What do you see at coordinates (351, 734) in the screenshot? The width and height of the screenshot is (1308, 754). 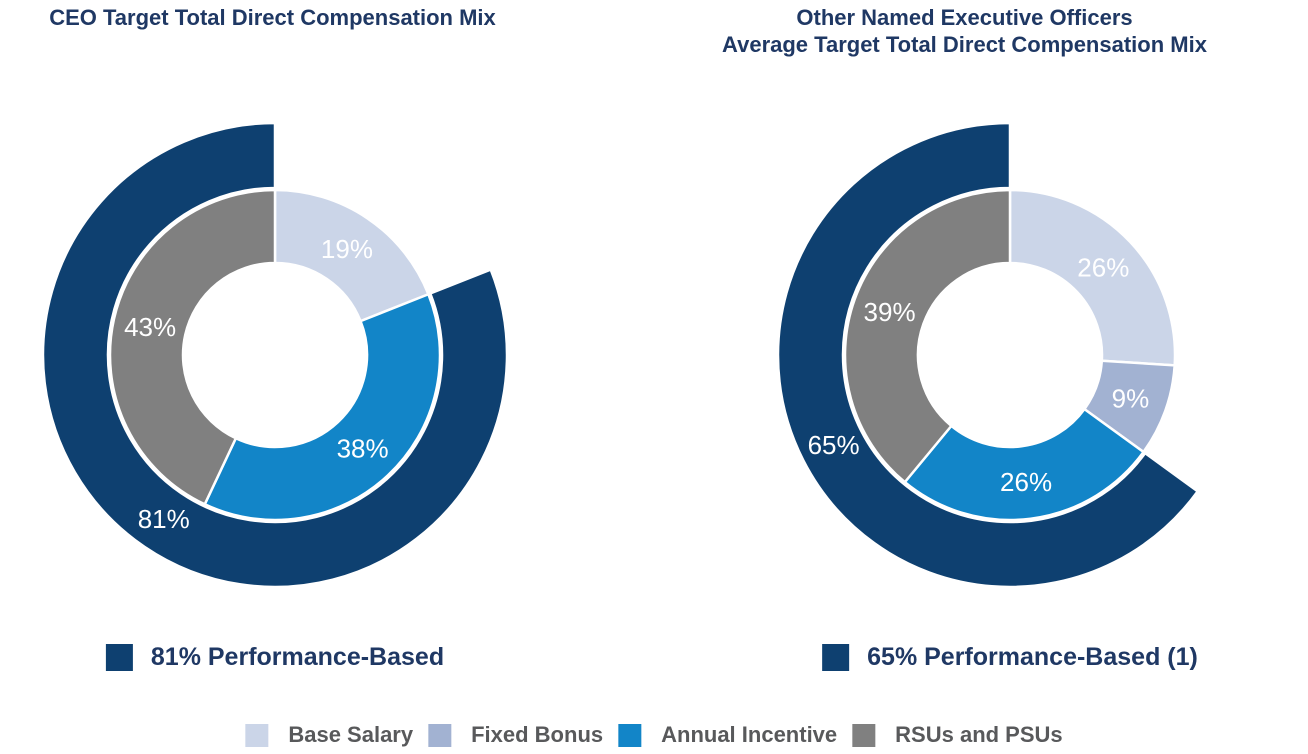 I see `legend-label-base-salary: Base Salary` at bounding box center [351, 734].